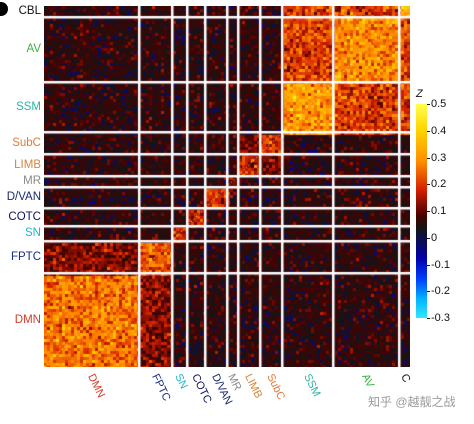 The height and width of the screenshot is (424, 474). I want to click on colorbar-tick-label: -0.2, so click(440, 291).